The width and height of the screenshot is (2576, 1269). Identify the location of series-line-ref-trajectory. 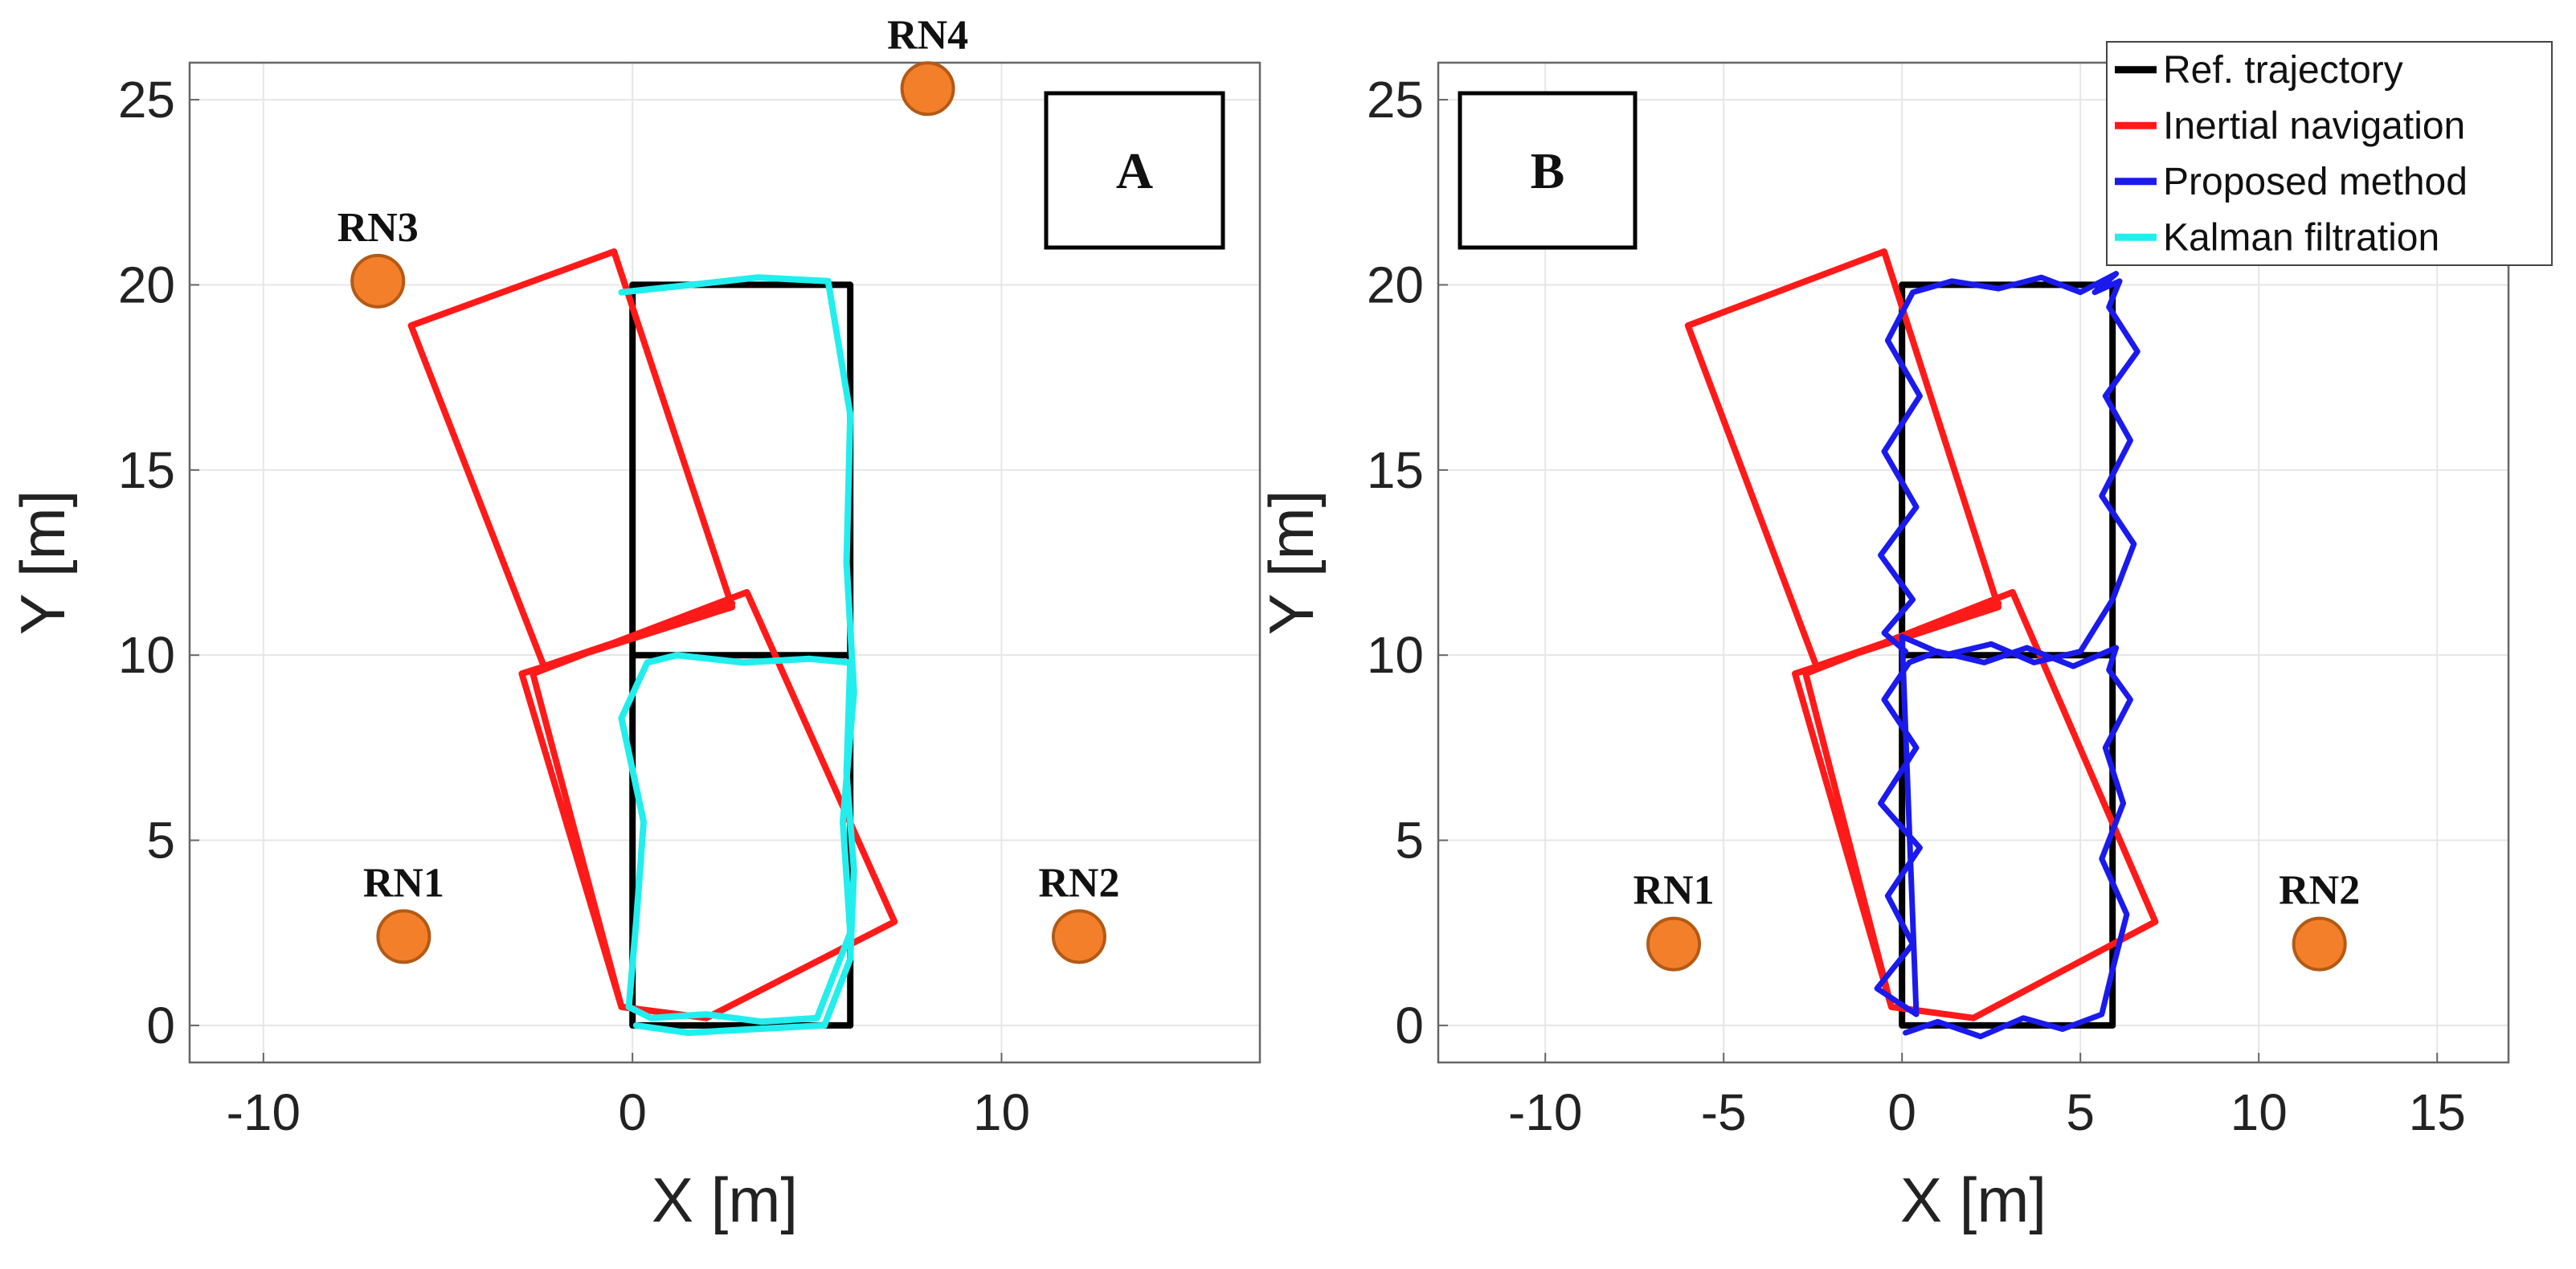
(741, 655).